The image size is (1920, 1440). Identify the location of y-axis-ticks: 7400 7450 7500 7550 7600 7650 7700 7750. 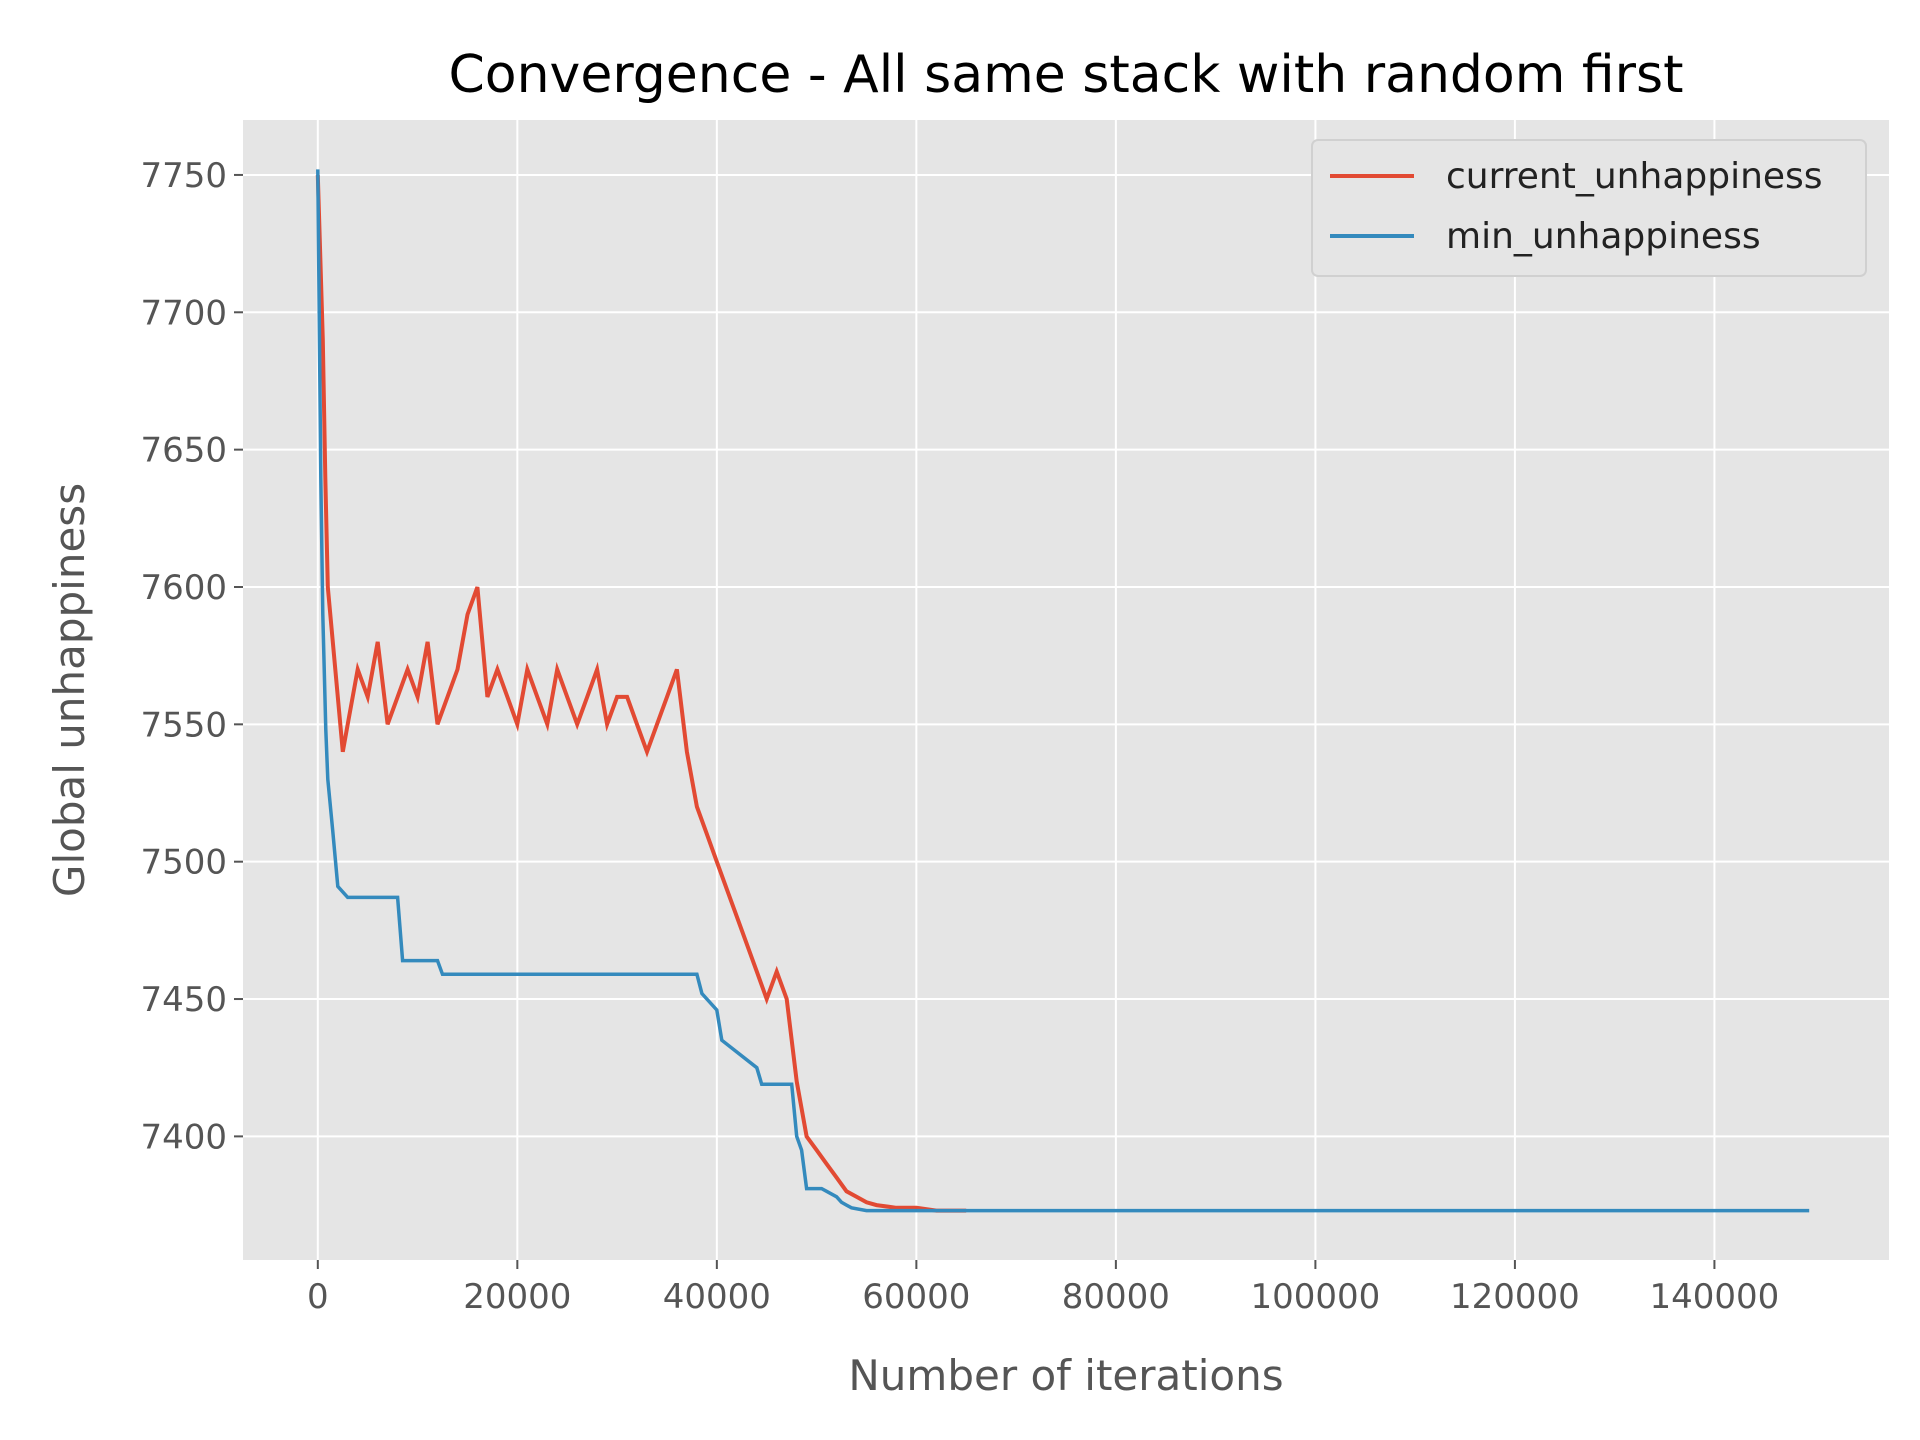
(191, 656).